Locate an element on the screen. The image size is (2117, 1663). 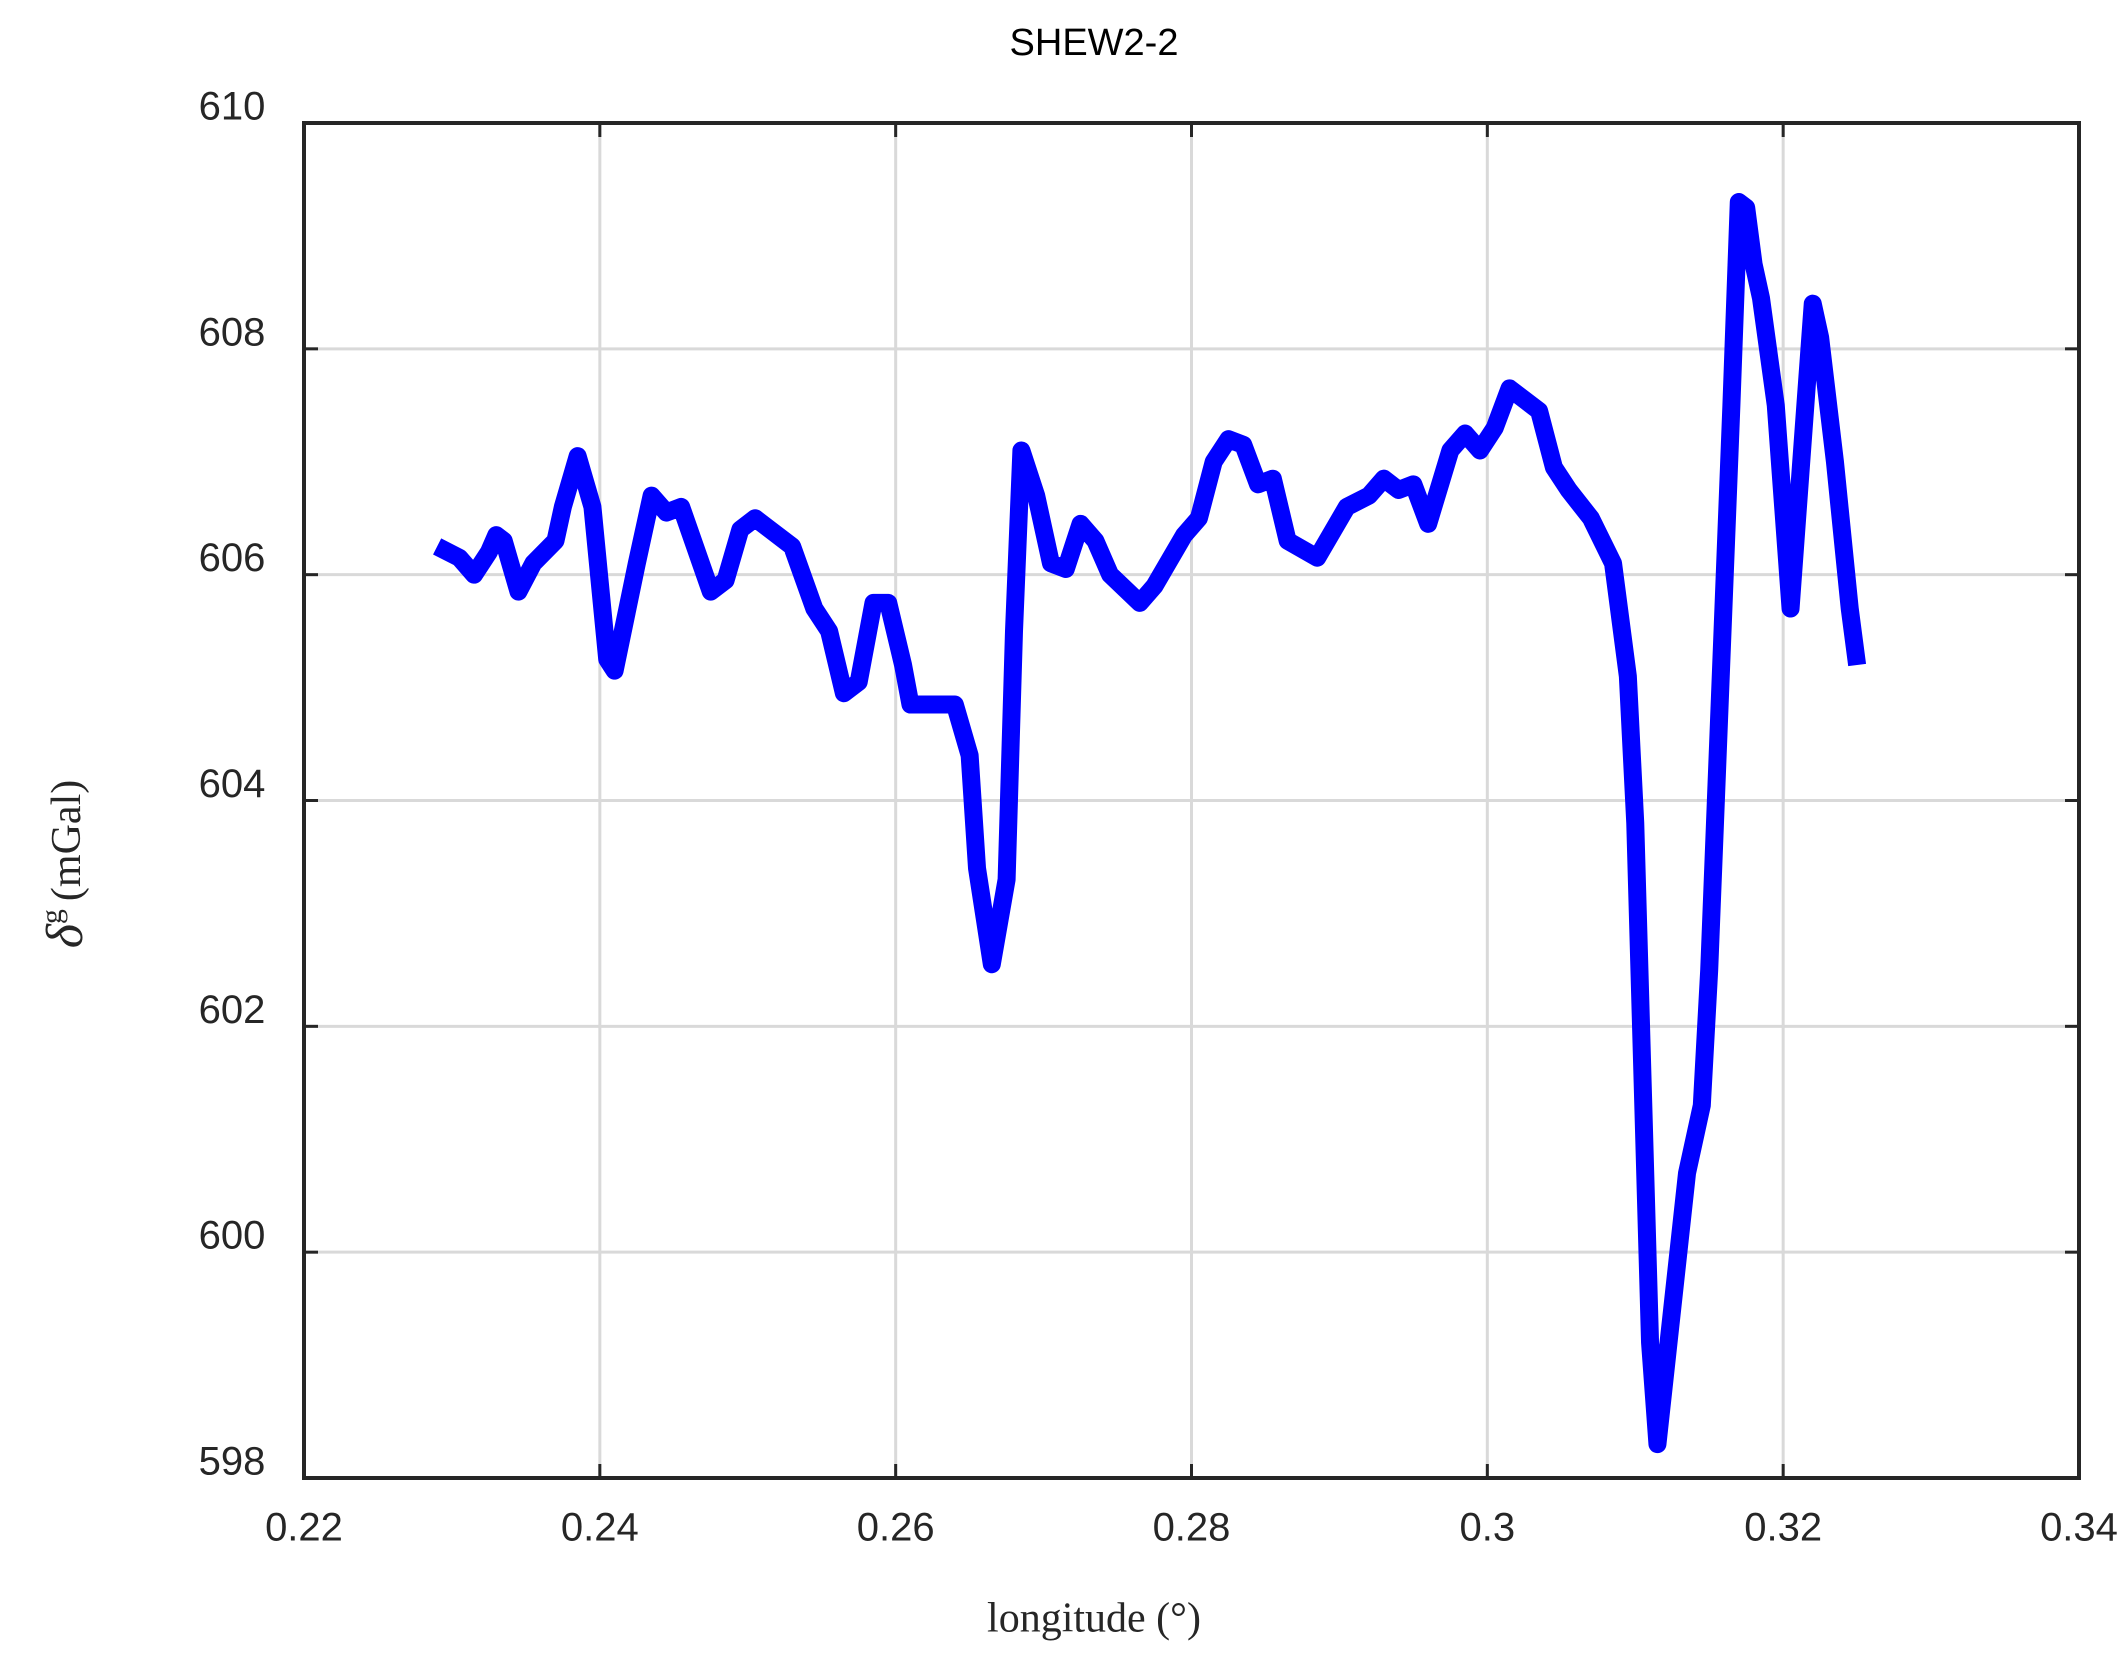
x-tick-label: 0.32 is located at coordinates (1783, 1528).